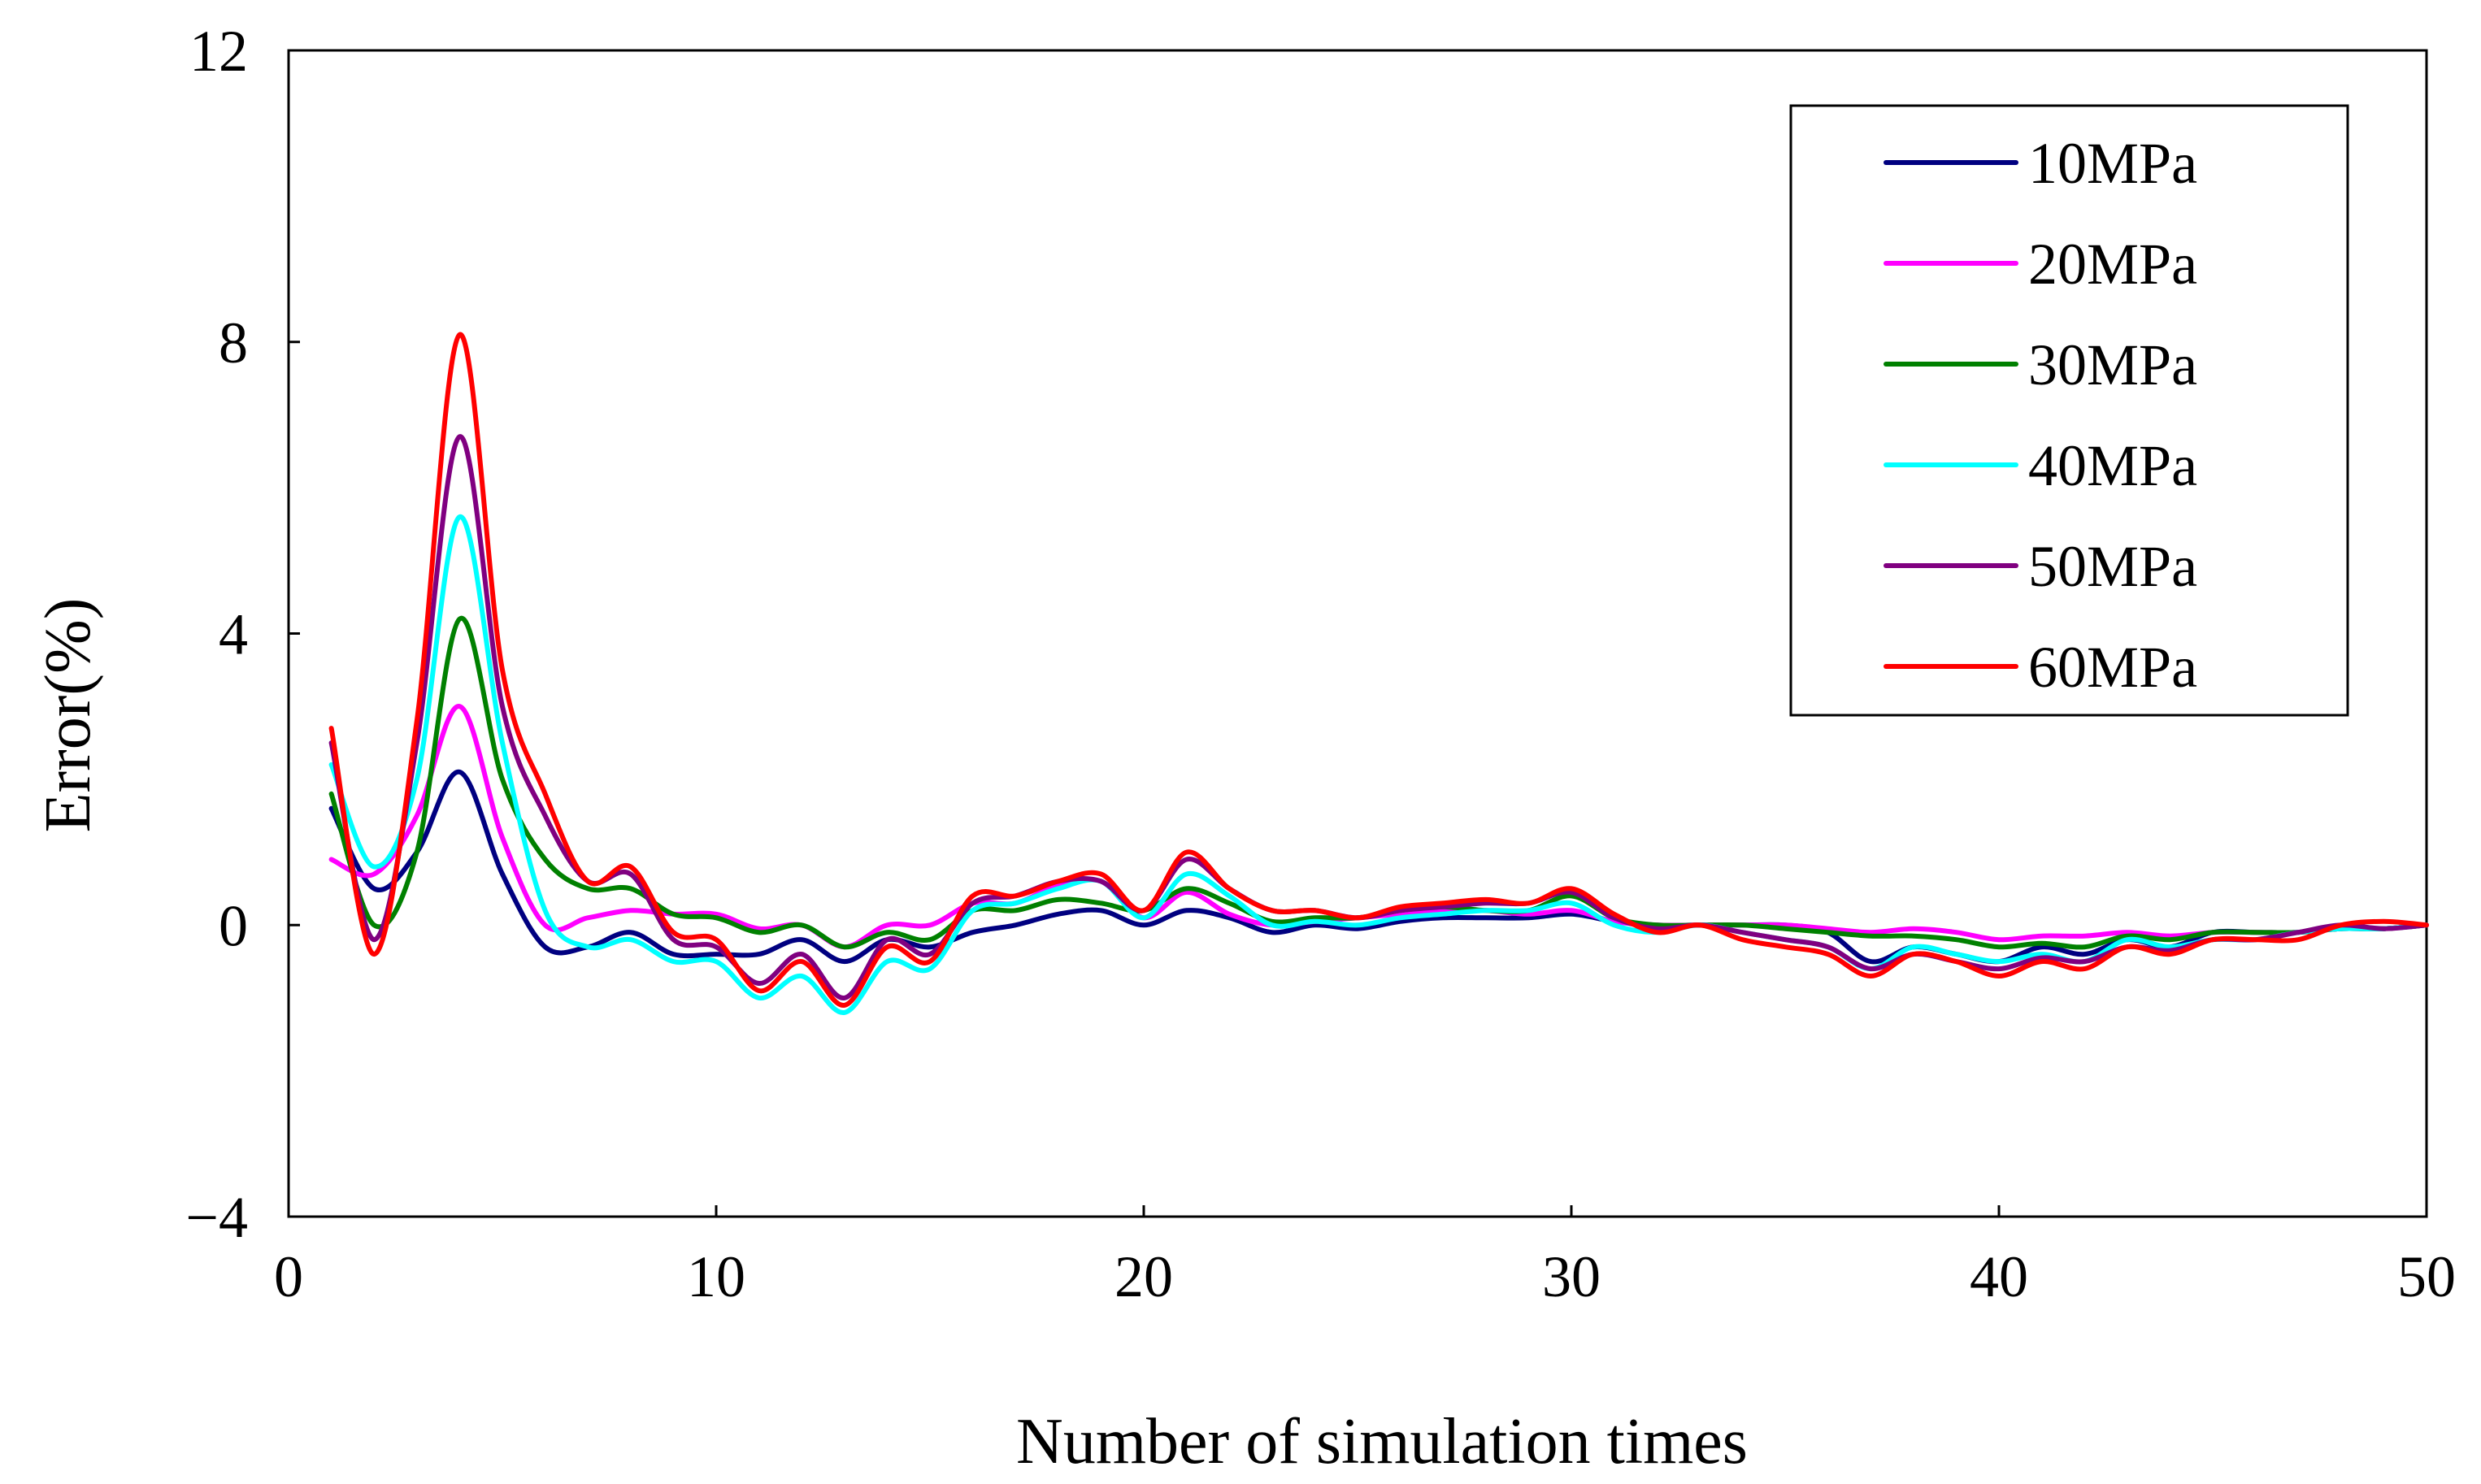  I want to click on x-tick-label: 10, so click(716, 1276).